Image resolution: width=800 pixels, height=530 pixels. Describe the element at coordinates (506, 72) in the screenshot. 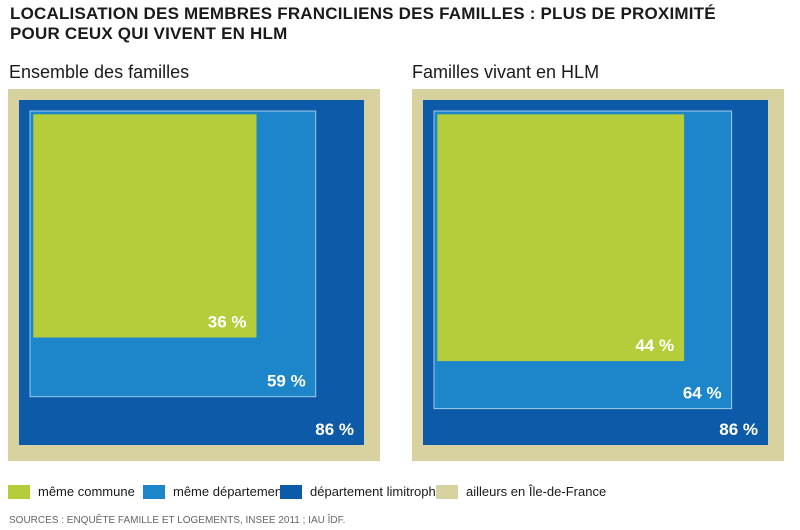

I see `panel-title-hlm: Familles vivant en HLM` at that location.